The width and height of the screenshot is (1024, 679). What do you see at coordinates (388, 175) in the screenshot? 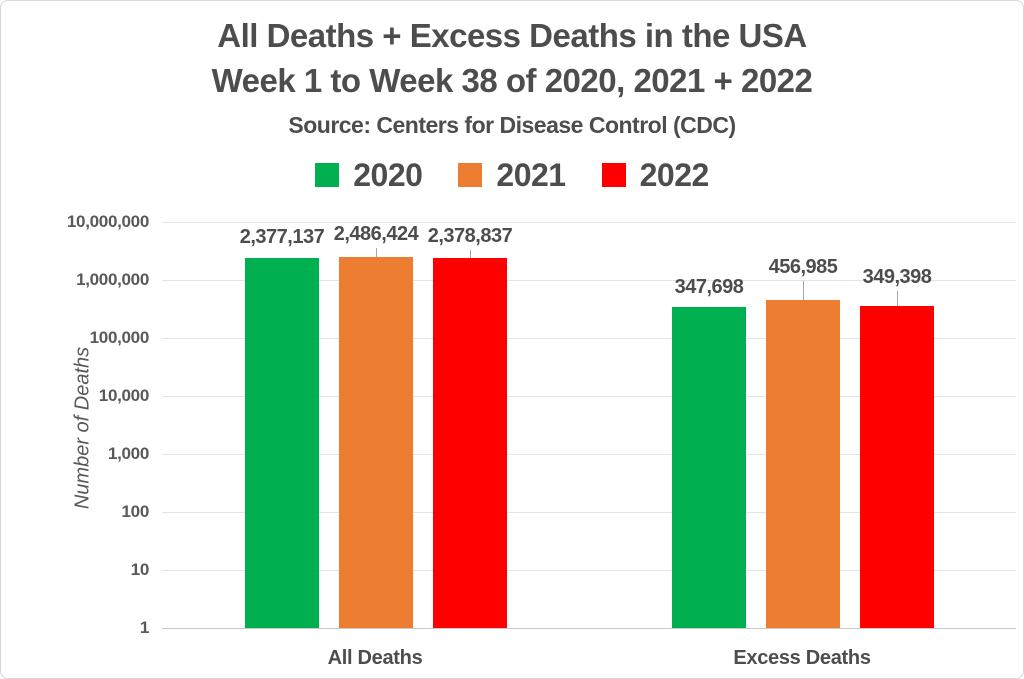
I see `legend-label: 2020` at bounding box center [388, 175].